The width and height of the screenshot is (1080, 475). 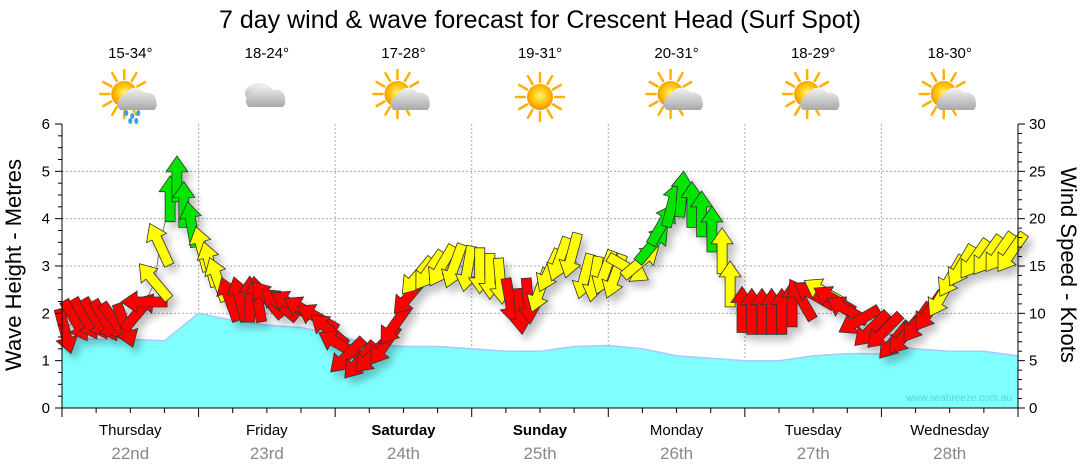 What do you see at coordinates (540, 53) in the screenshot?
I see `temperature-range: 19-31°` at bounding box center [540, 53].